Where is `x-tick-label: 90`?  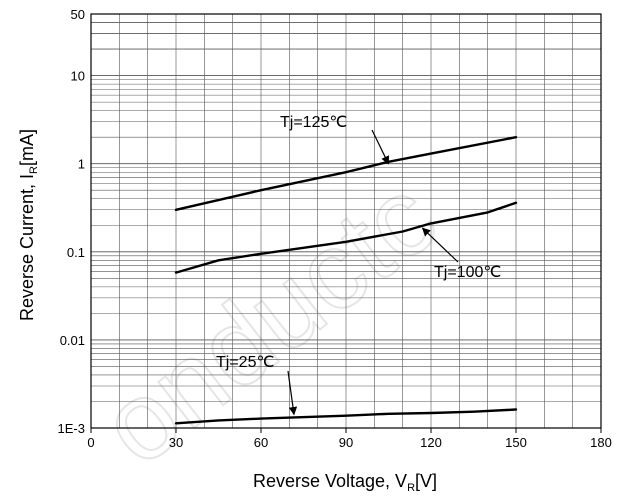
x-tick-label: 90 is located at coordinates (346, 442).